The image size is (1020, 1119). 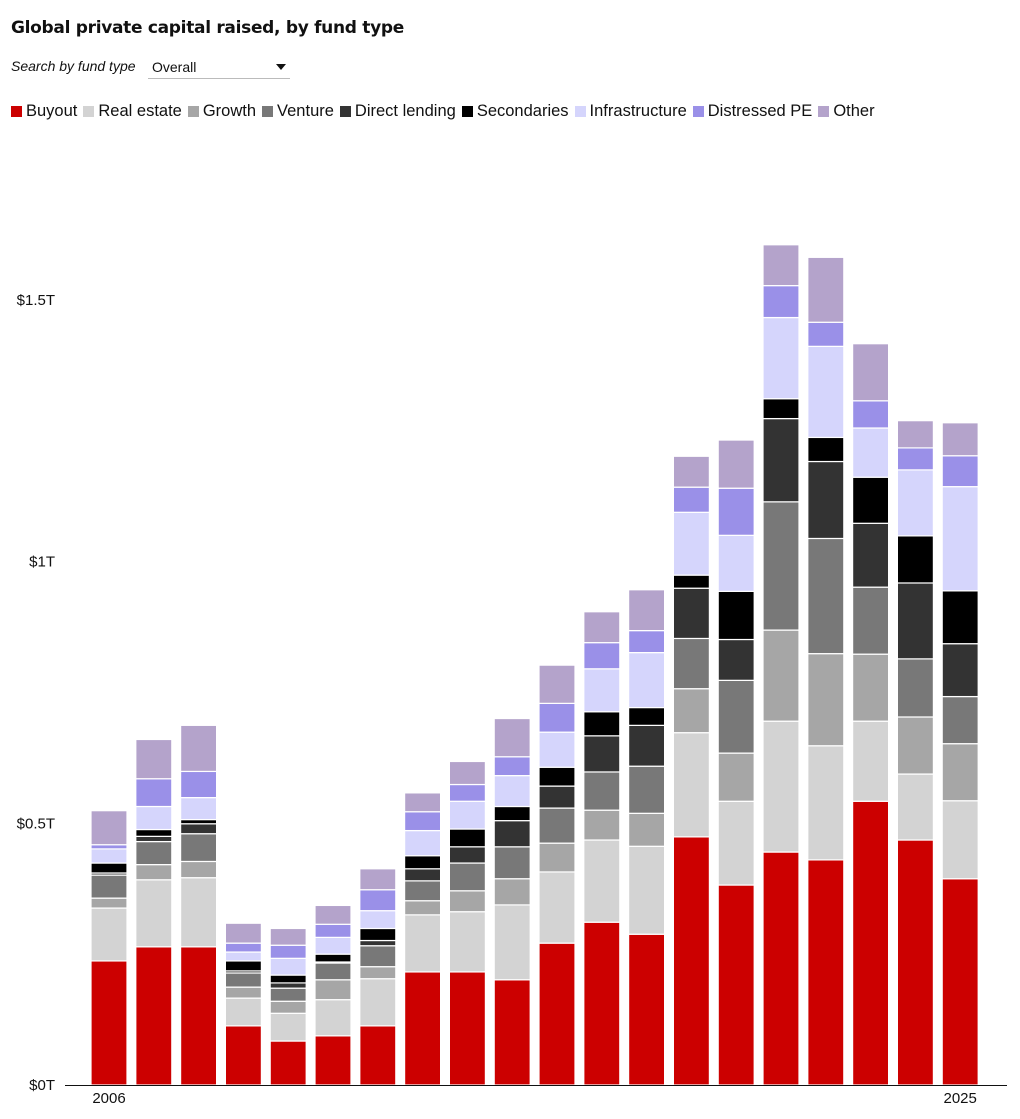 I want to click on bar-segment-distressed-pe-2007, so click(x=154, y=793).